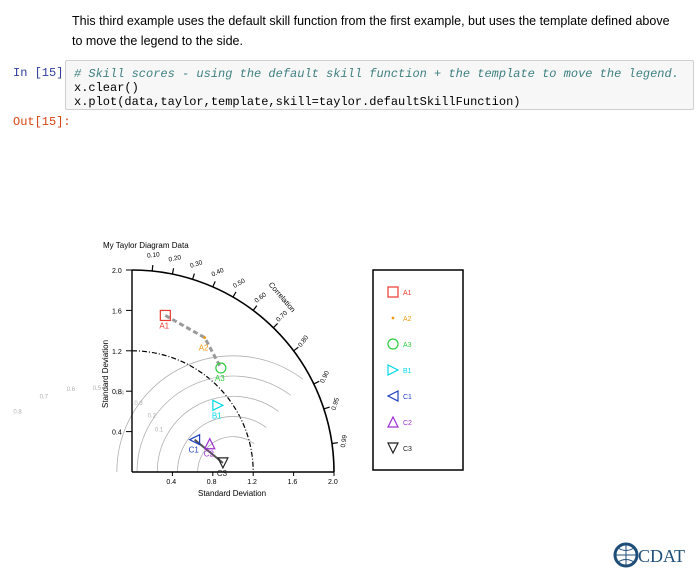 This screenshot has width=700, height=580. I want to click on legend-label: C2, so click(407, 423).